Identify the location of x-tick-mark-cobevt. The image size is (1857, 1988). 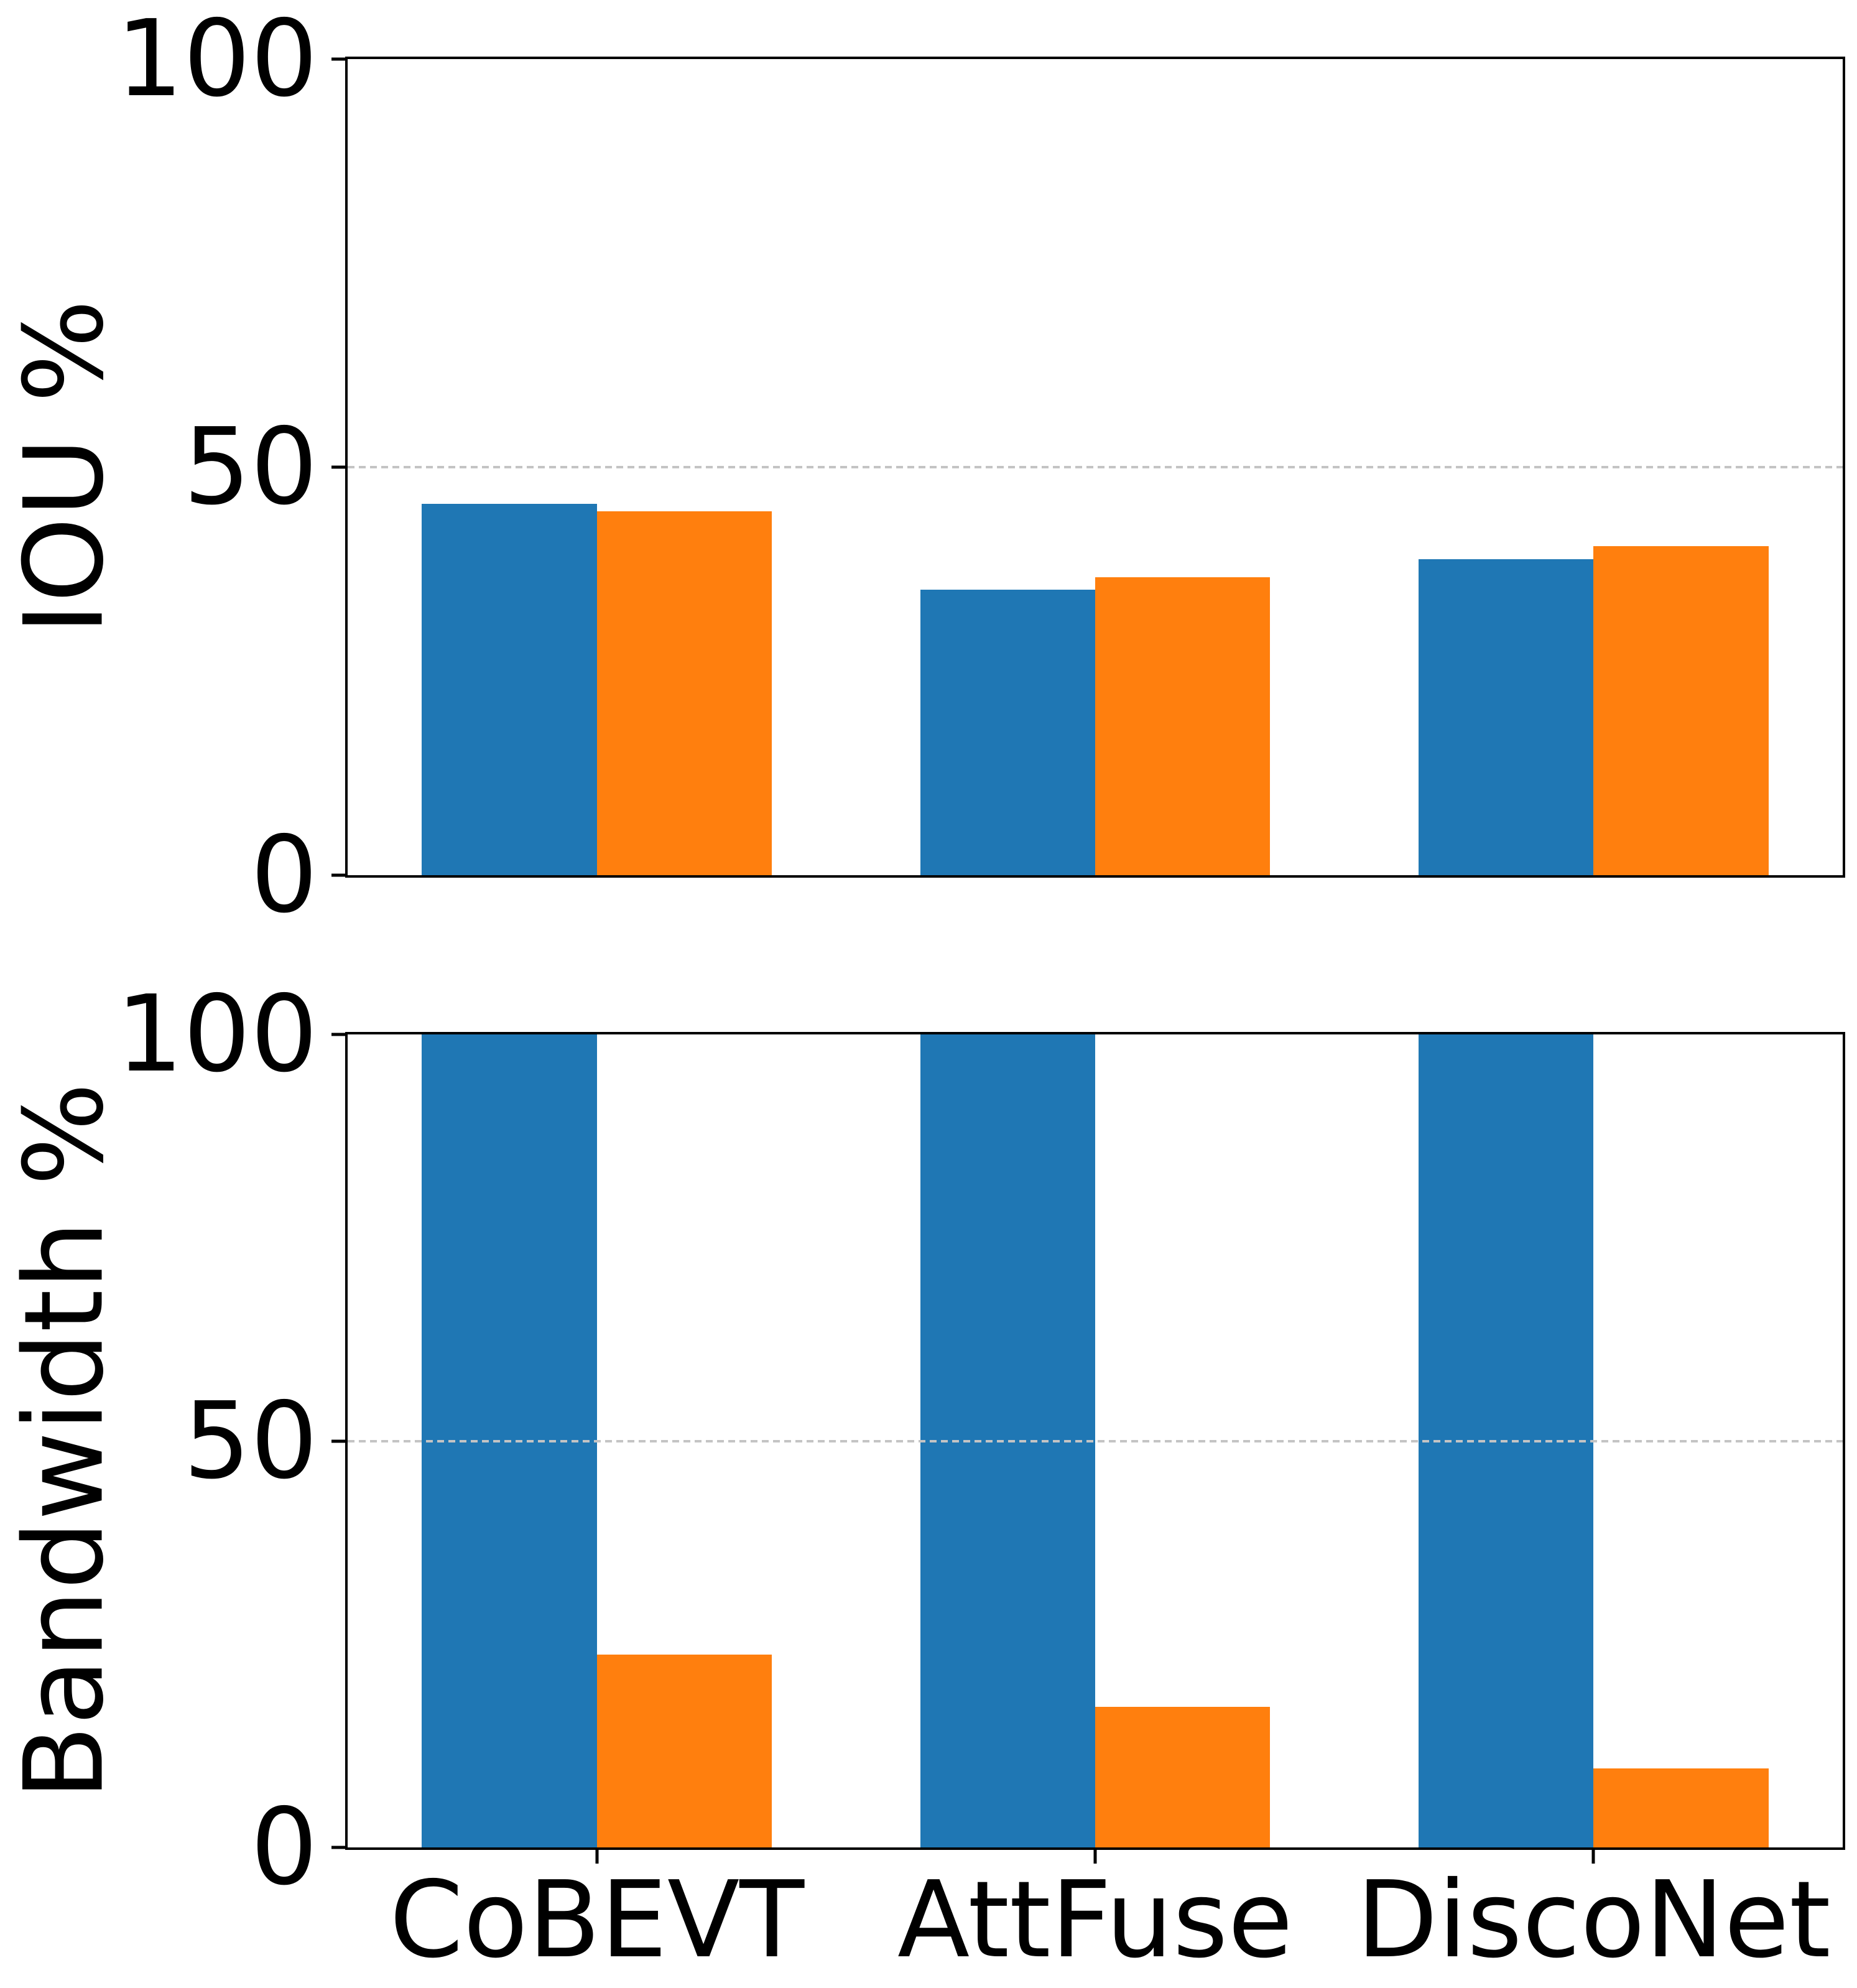
(597, 1857).